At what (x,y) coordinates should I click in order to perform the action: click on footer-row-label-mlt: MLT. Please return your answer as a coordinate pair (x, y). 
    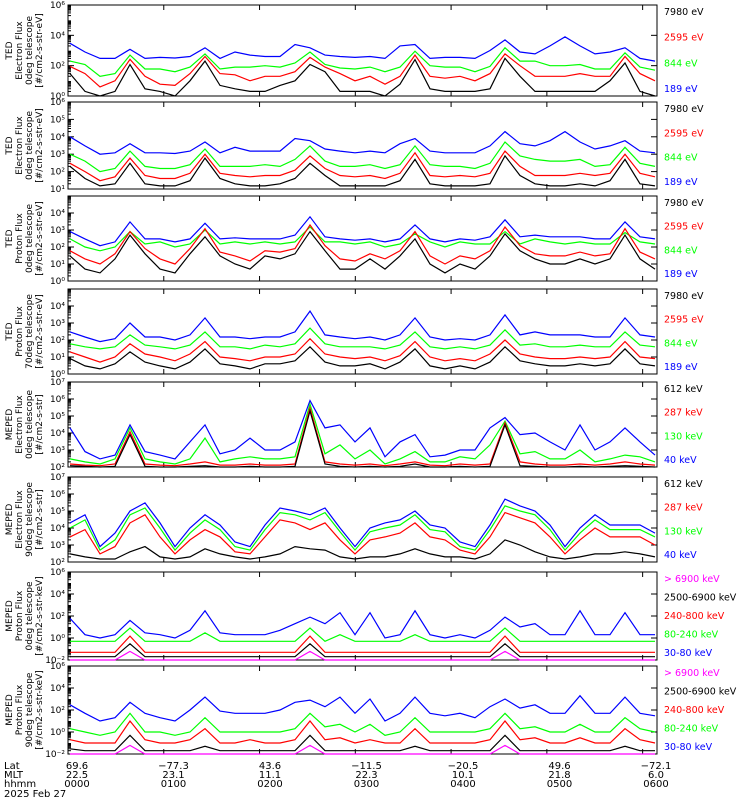
    Looking at the image, I should click on (14, 775).